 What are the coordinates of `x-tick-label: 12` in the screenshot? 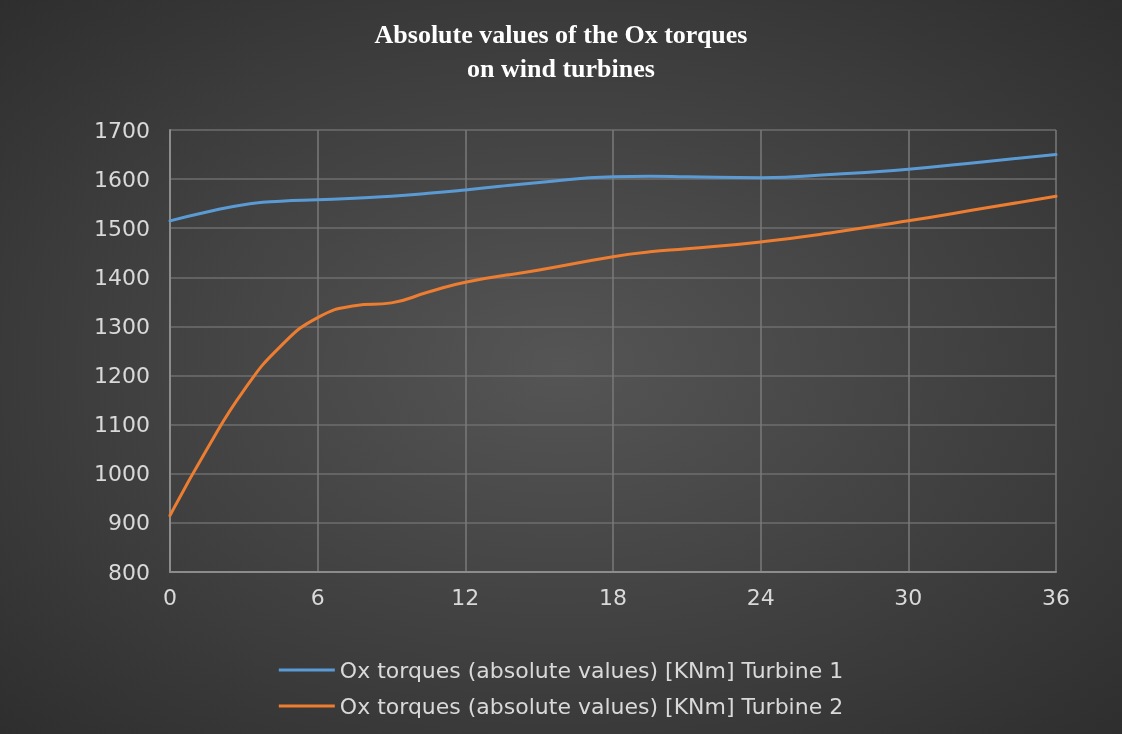 It's located at (465, 597).